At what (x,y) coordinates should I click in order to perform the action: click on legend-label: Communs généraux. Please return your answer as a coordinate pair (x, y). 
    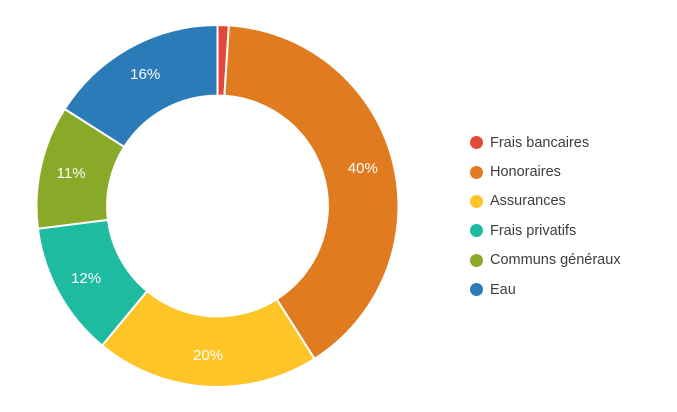
    Looking at the image, I should click on (555, 260).